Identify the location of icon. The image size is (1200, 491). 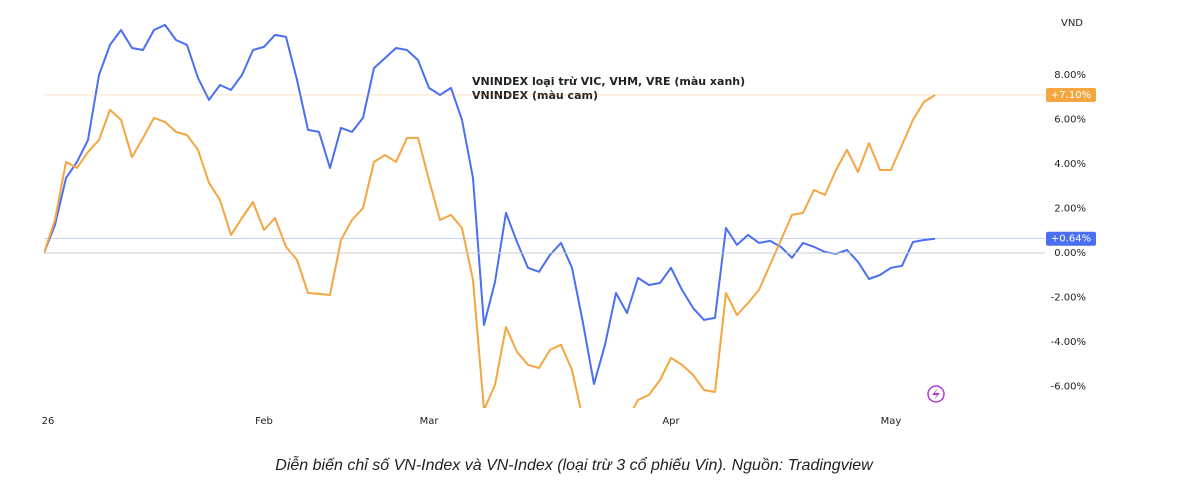
(936, 394).